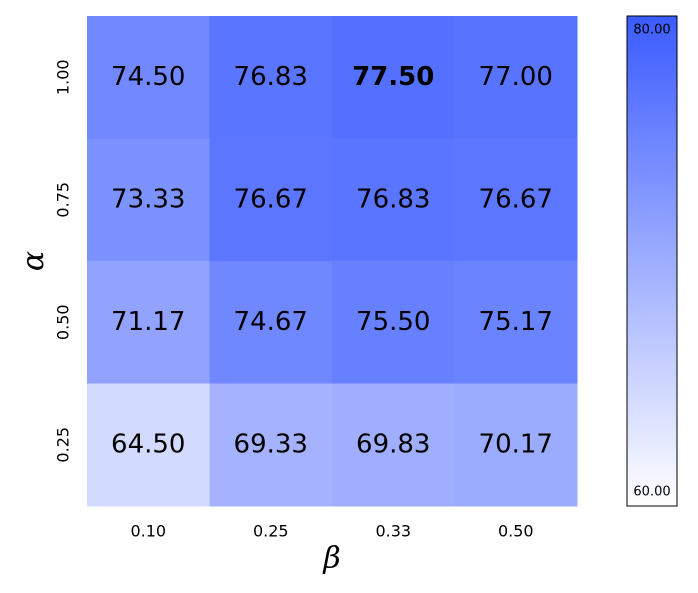  What do you see at coordinates (331, 558) in the screenshot?
I see `x-axis-label: β` at bounding box center [331, 558].